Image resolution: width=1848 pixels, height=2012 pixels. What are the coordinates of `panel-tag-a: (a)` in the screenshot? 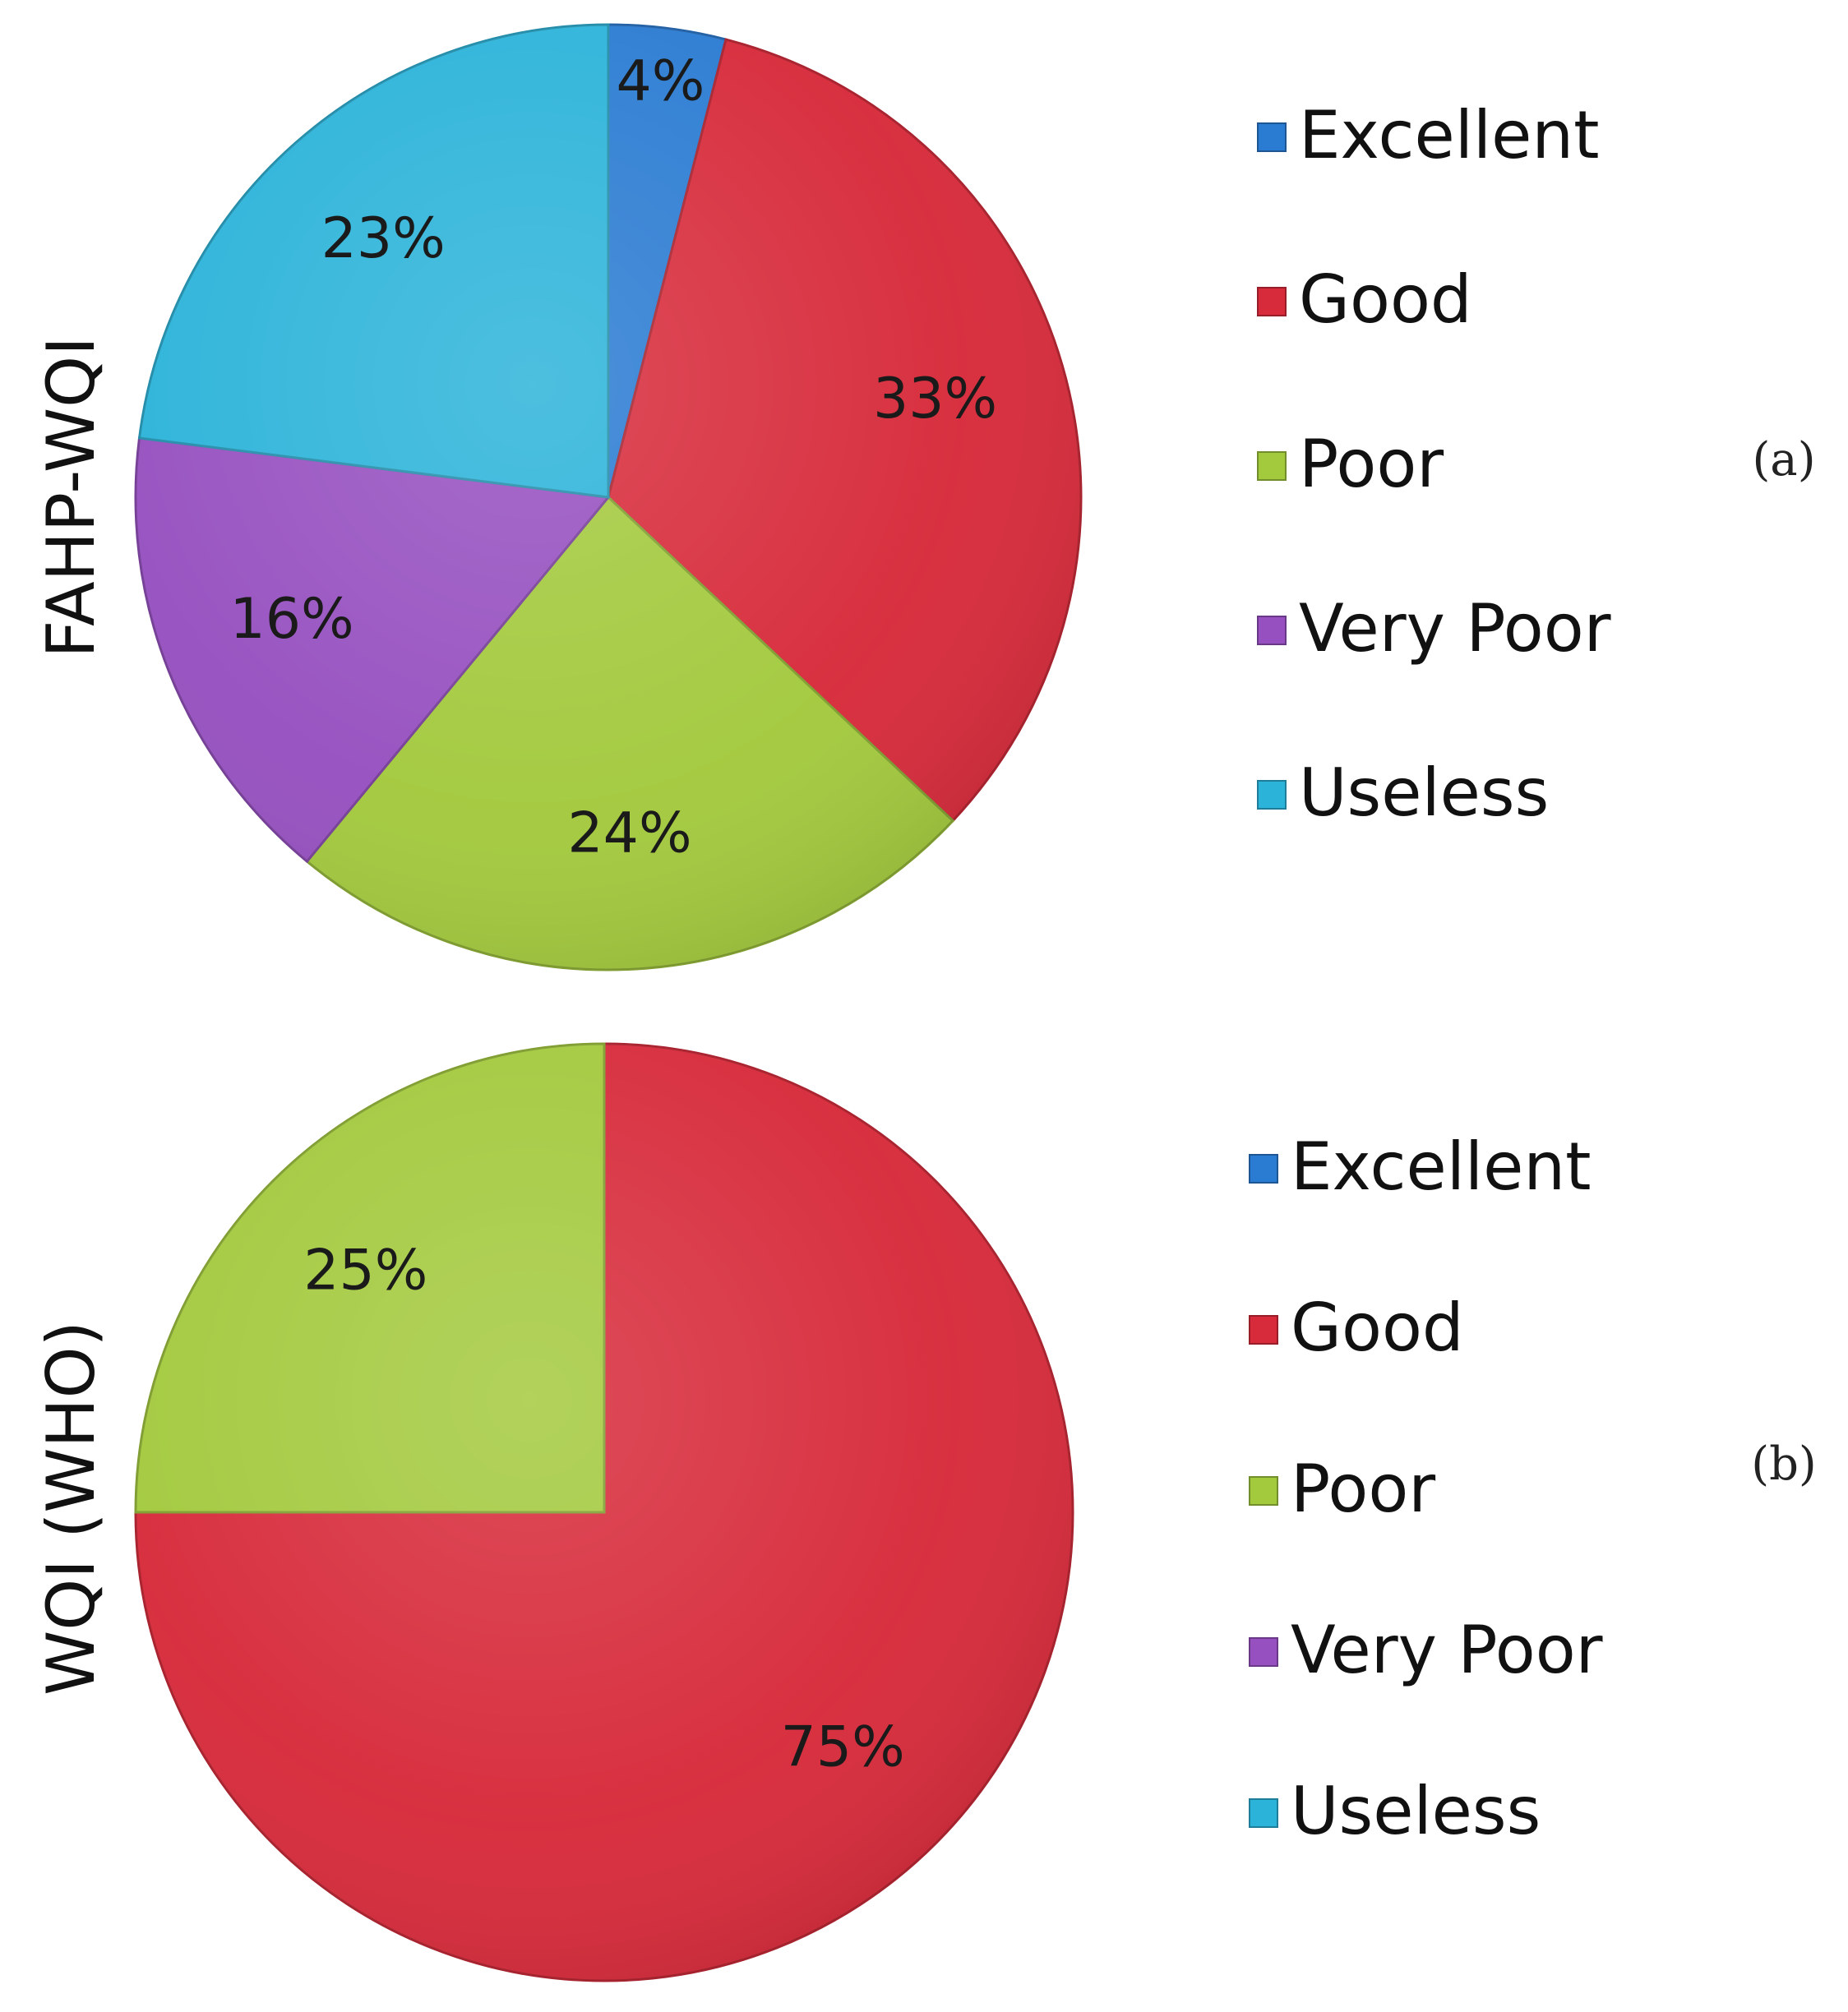 It's located at (1784, 460).